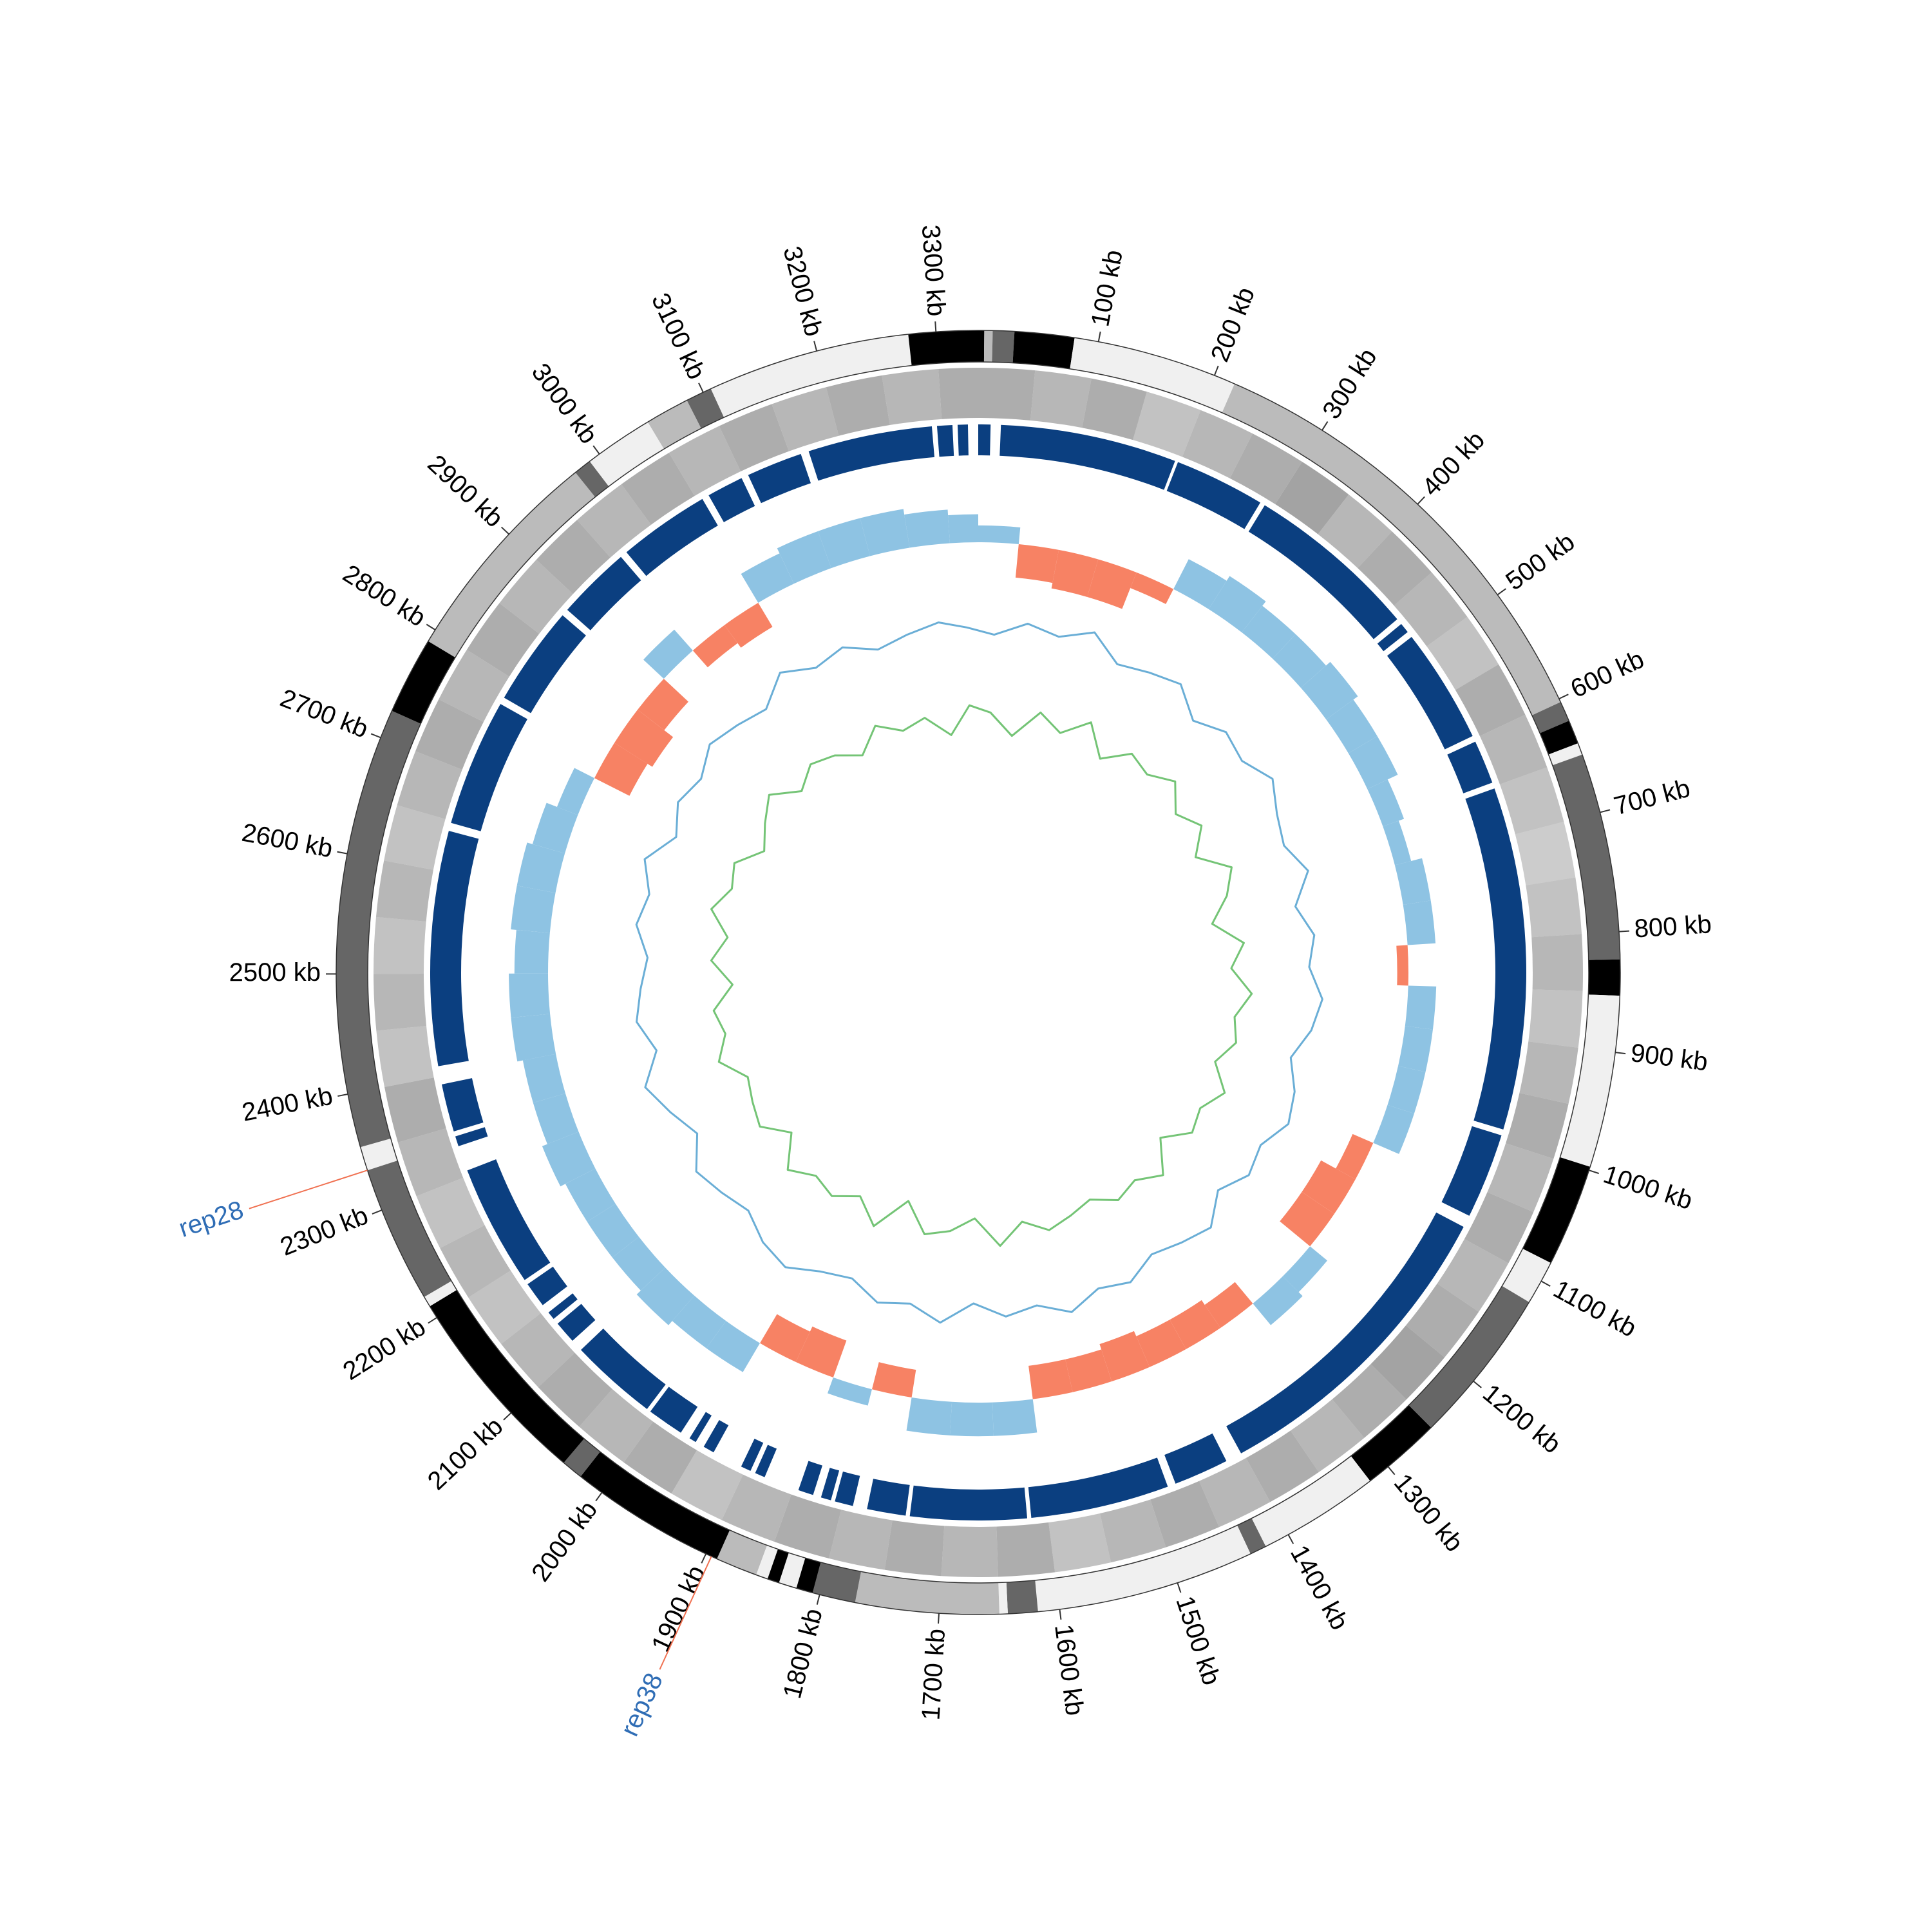  Describe the element at coordinates (685, 1613) in the screenshot. I see `annotation-line` at that location.